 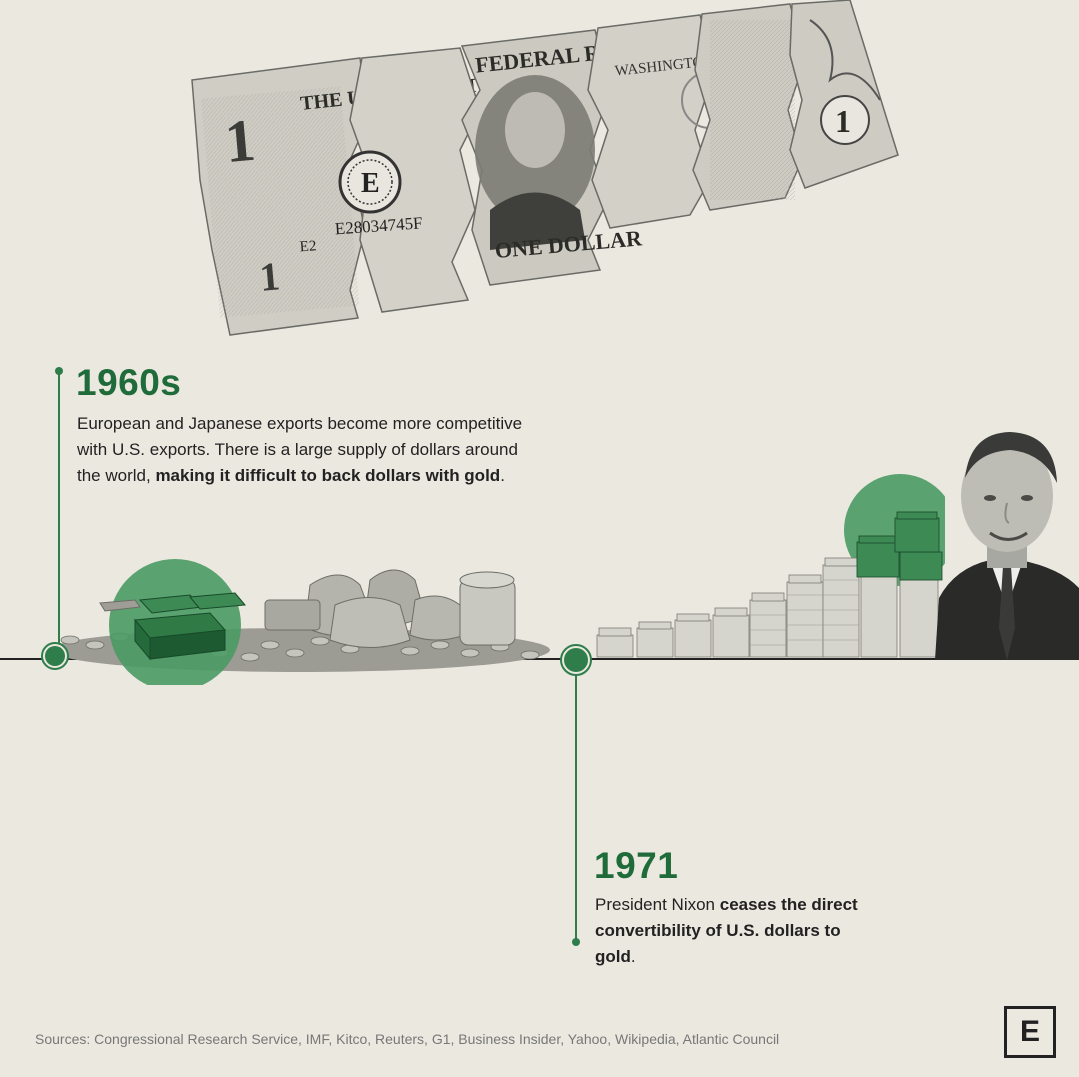 What do you see at coordinates (390, 608) in the screenshot?
I see `coin-bag-icon` at bounding box center [390, 608].